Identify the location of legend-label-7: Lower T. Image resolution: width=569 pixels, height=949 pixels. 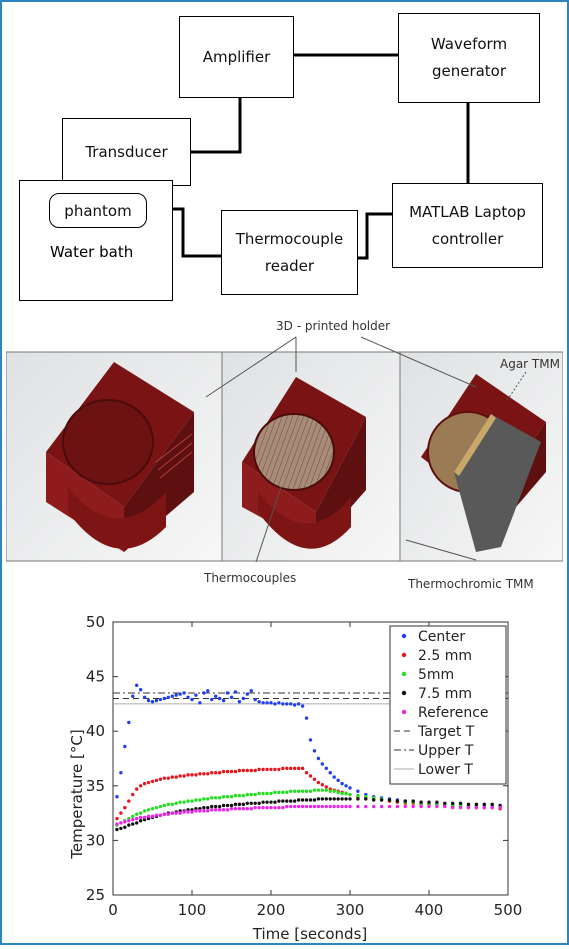
(445, 770).